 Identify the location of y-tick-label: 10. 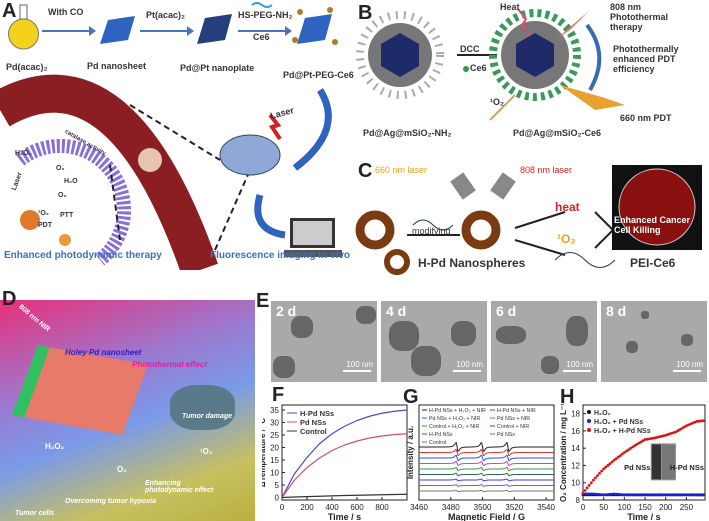
(274, 473).